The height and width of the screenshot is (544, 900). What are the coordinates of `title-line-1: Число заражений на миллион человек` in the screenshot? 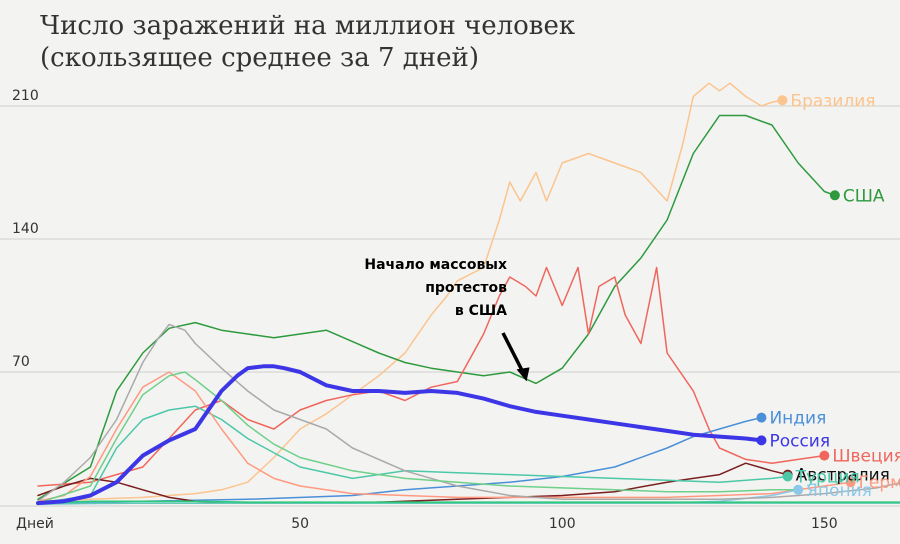 It's located at (308, 26).